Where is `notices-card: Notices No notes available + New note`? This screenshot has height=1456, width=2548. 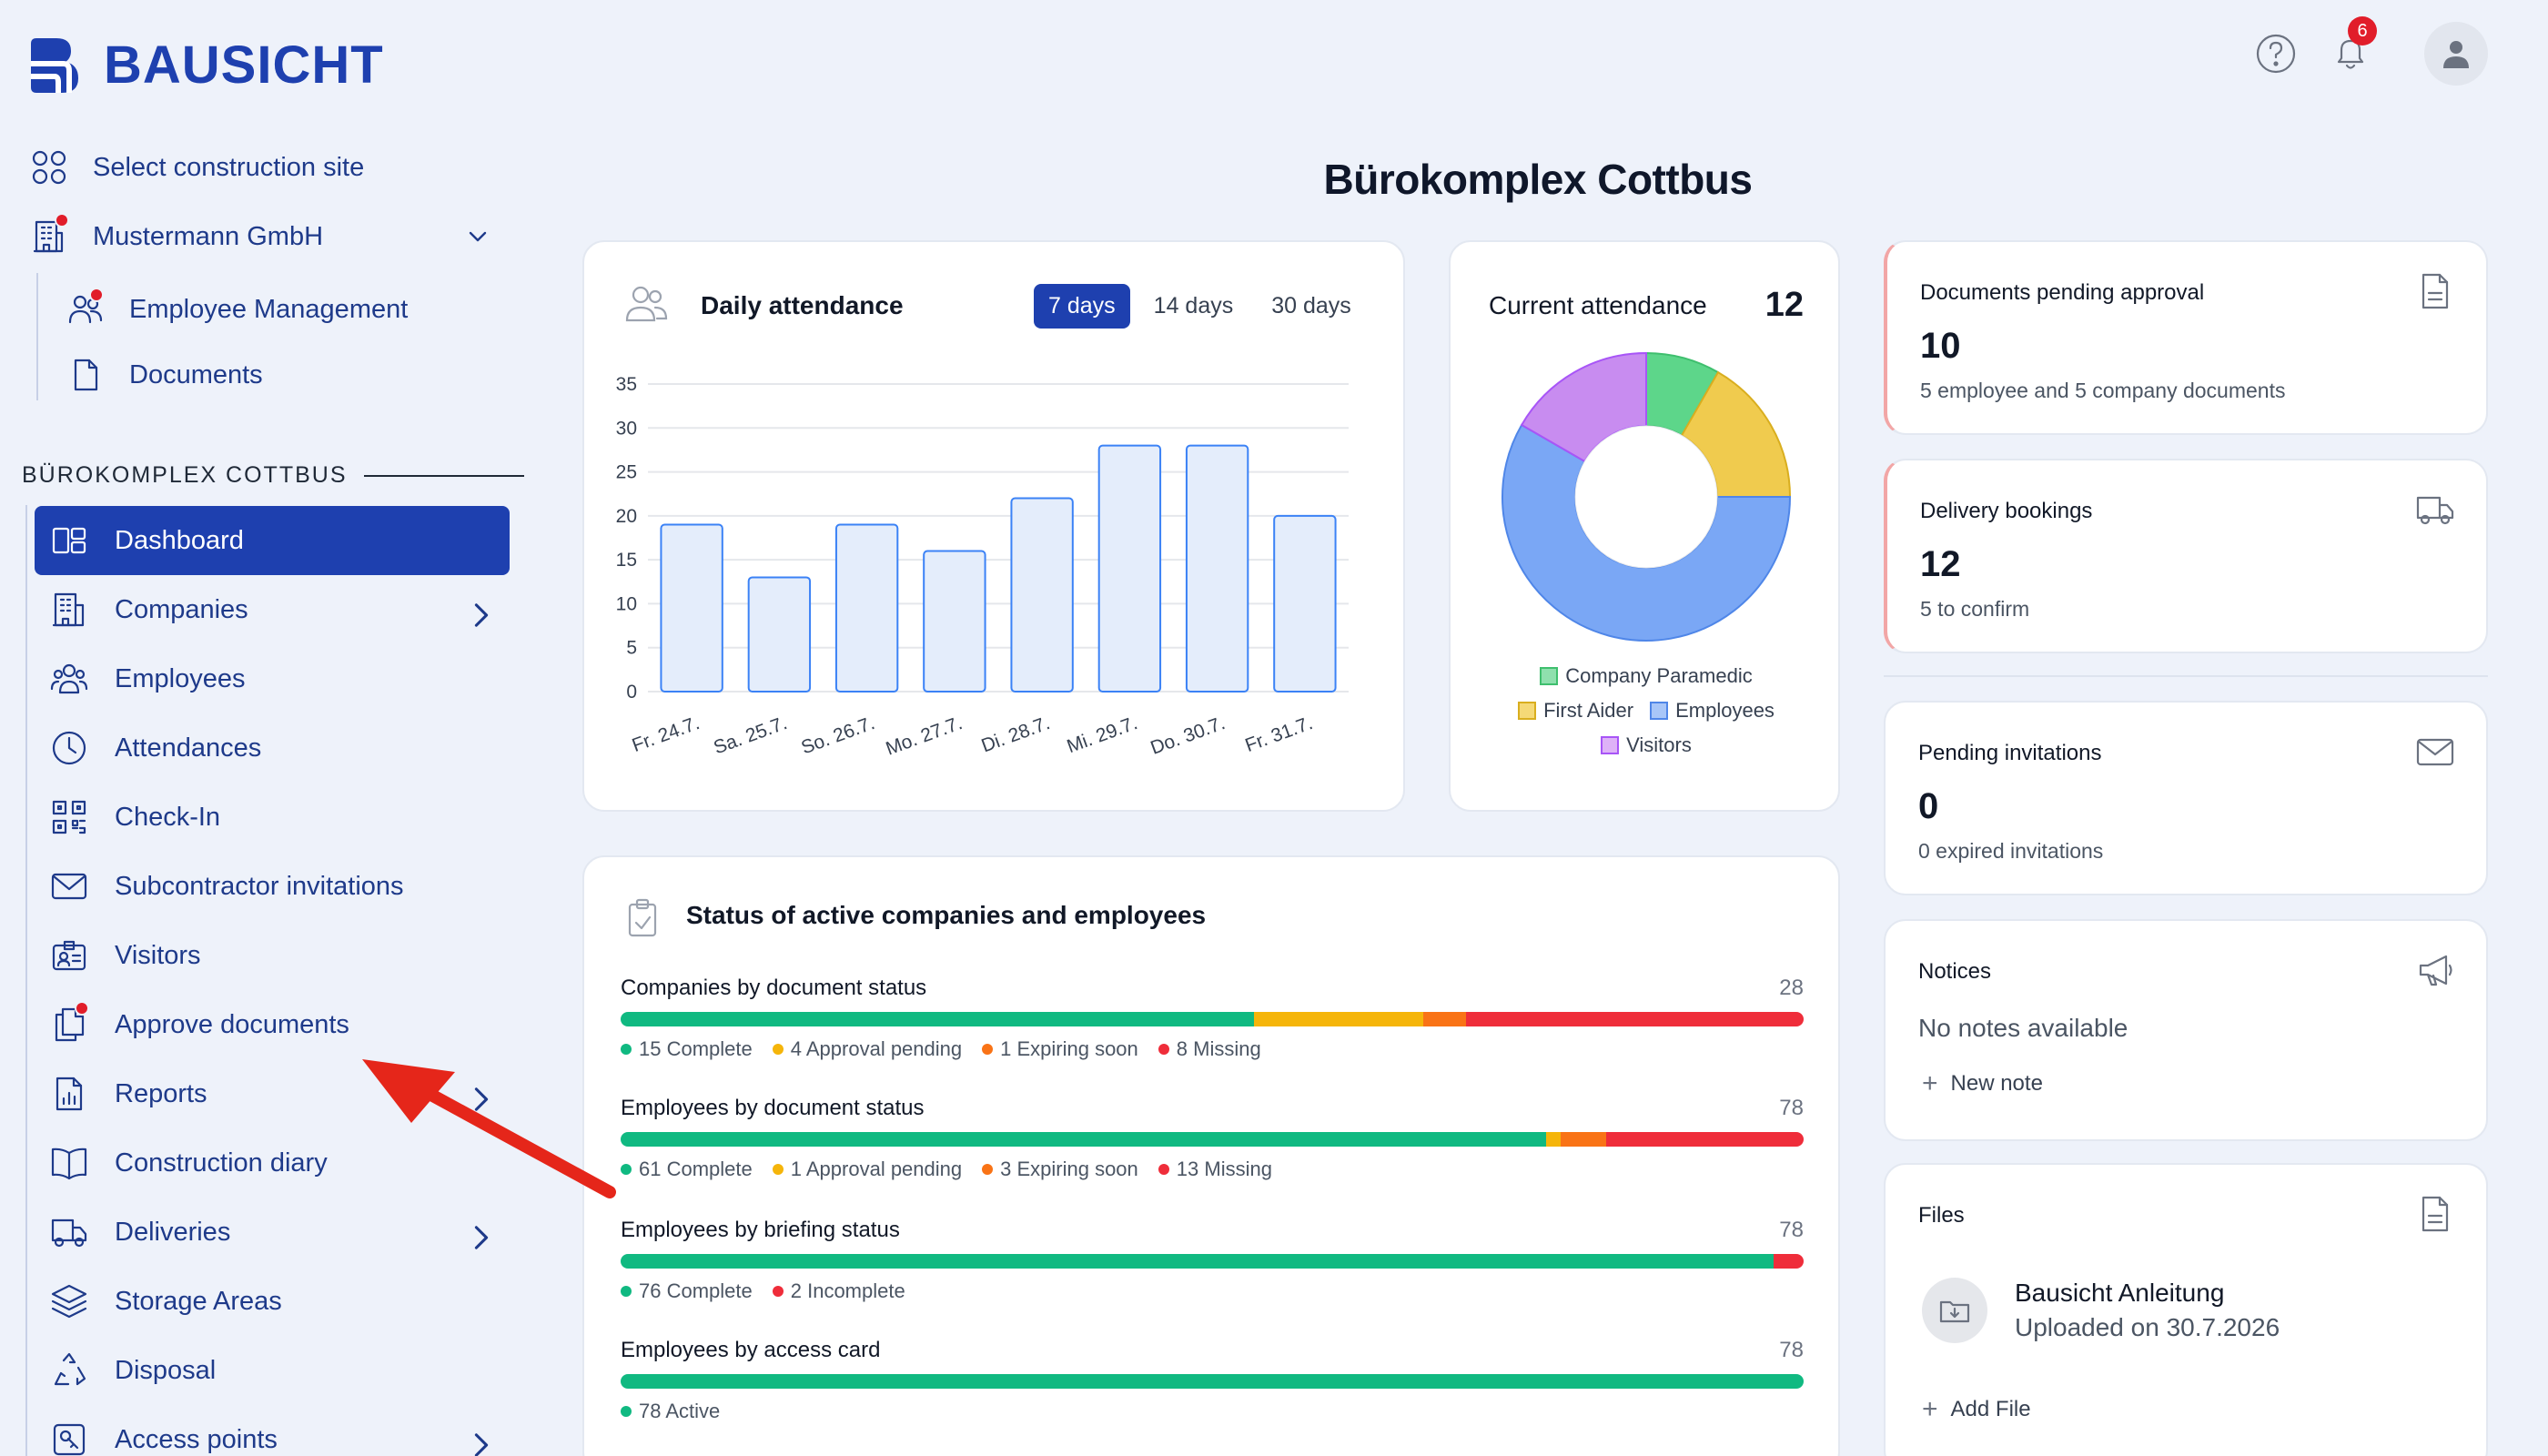
notices-card: Notices No notes available + New note is located at coordinates (2186, 1030).